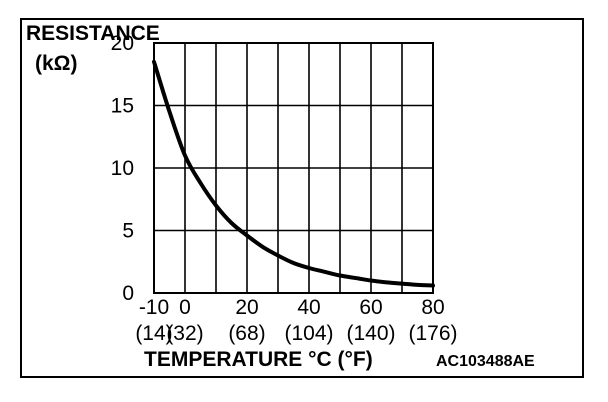 This screenshot has height=402, width=608. Describe the element at coordinates (258, 359) in the screenshot. I see `x-axis-label: TEMPERATURE °C (°F)` at that location.